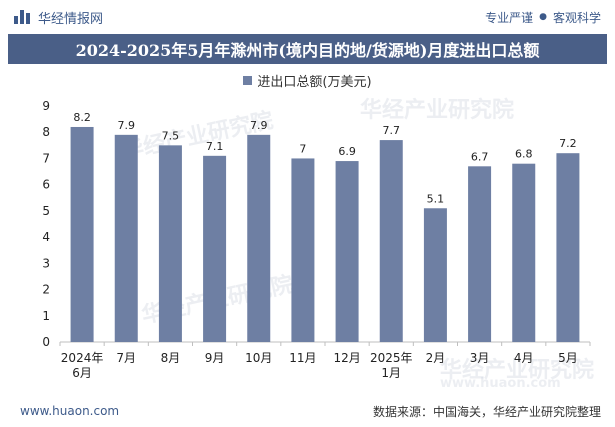 Image resolution: width=615 pixels, height=427 pixels. What do you see at coordinates (71, 19) in the screenshot?
I see `brand-name: 华经情报网` at bounding box center [71, 19].